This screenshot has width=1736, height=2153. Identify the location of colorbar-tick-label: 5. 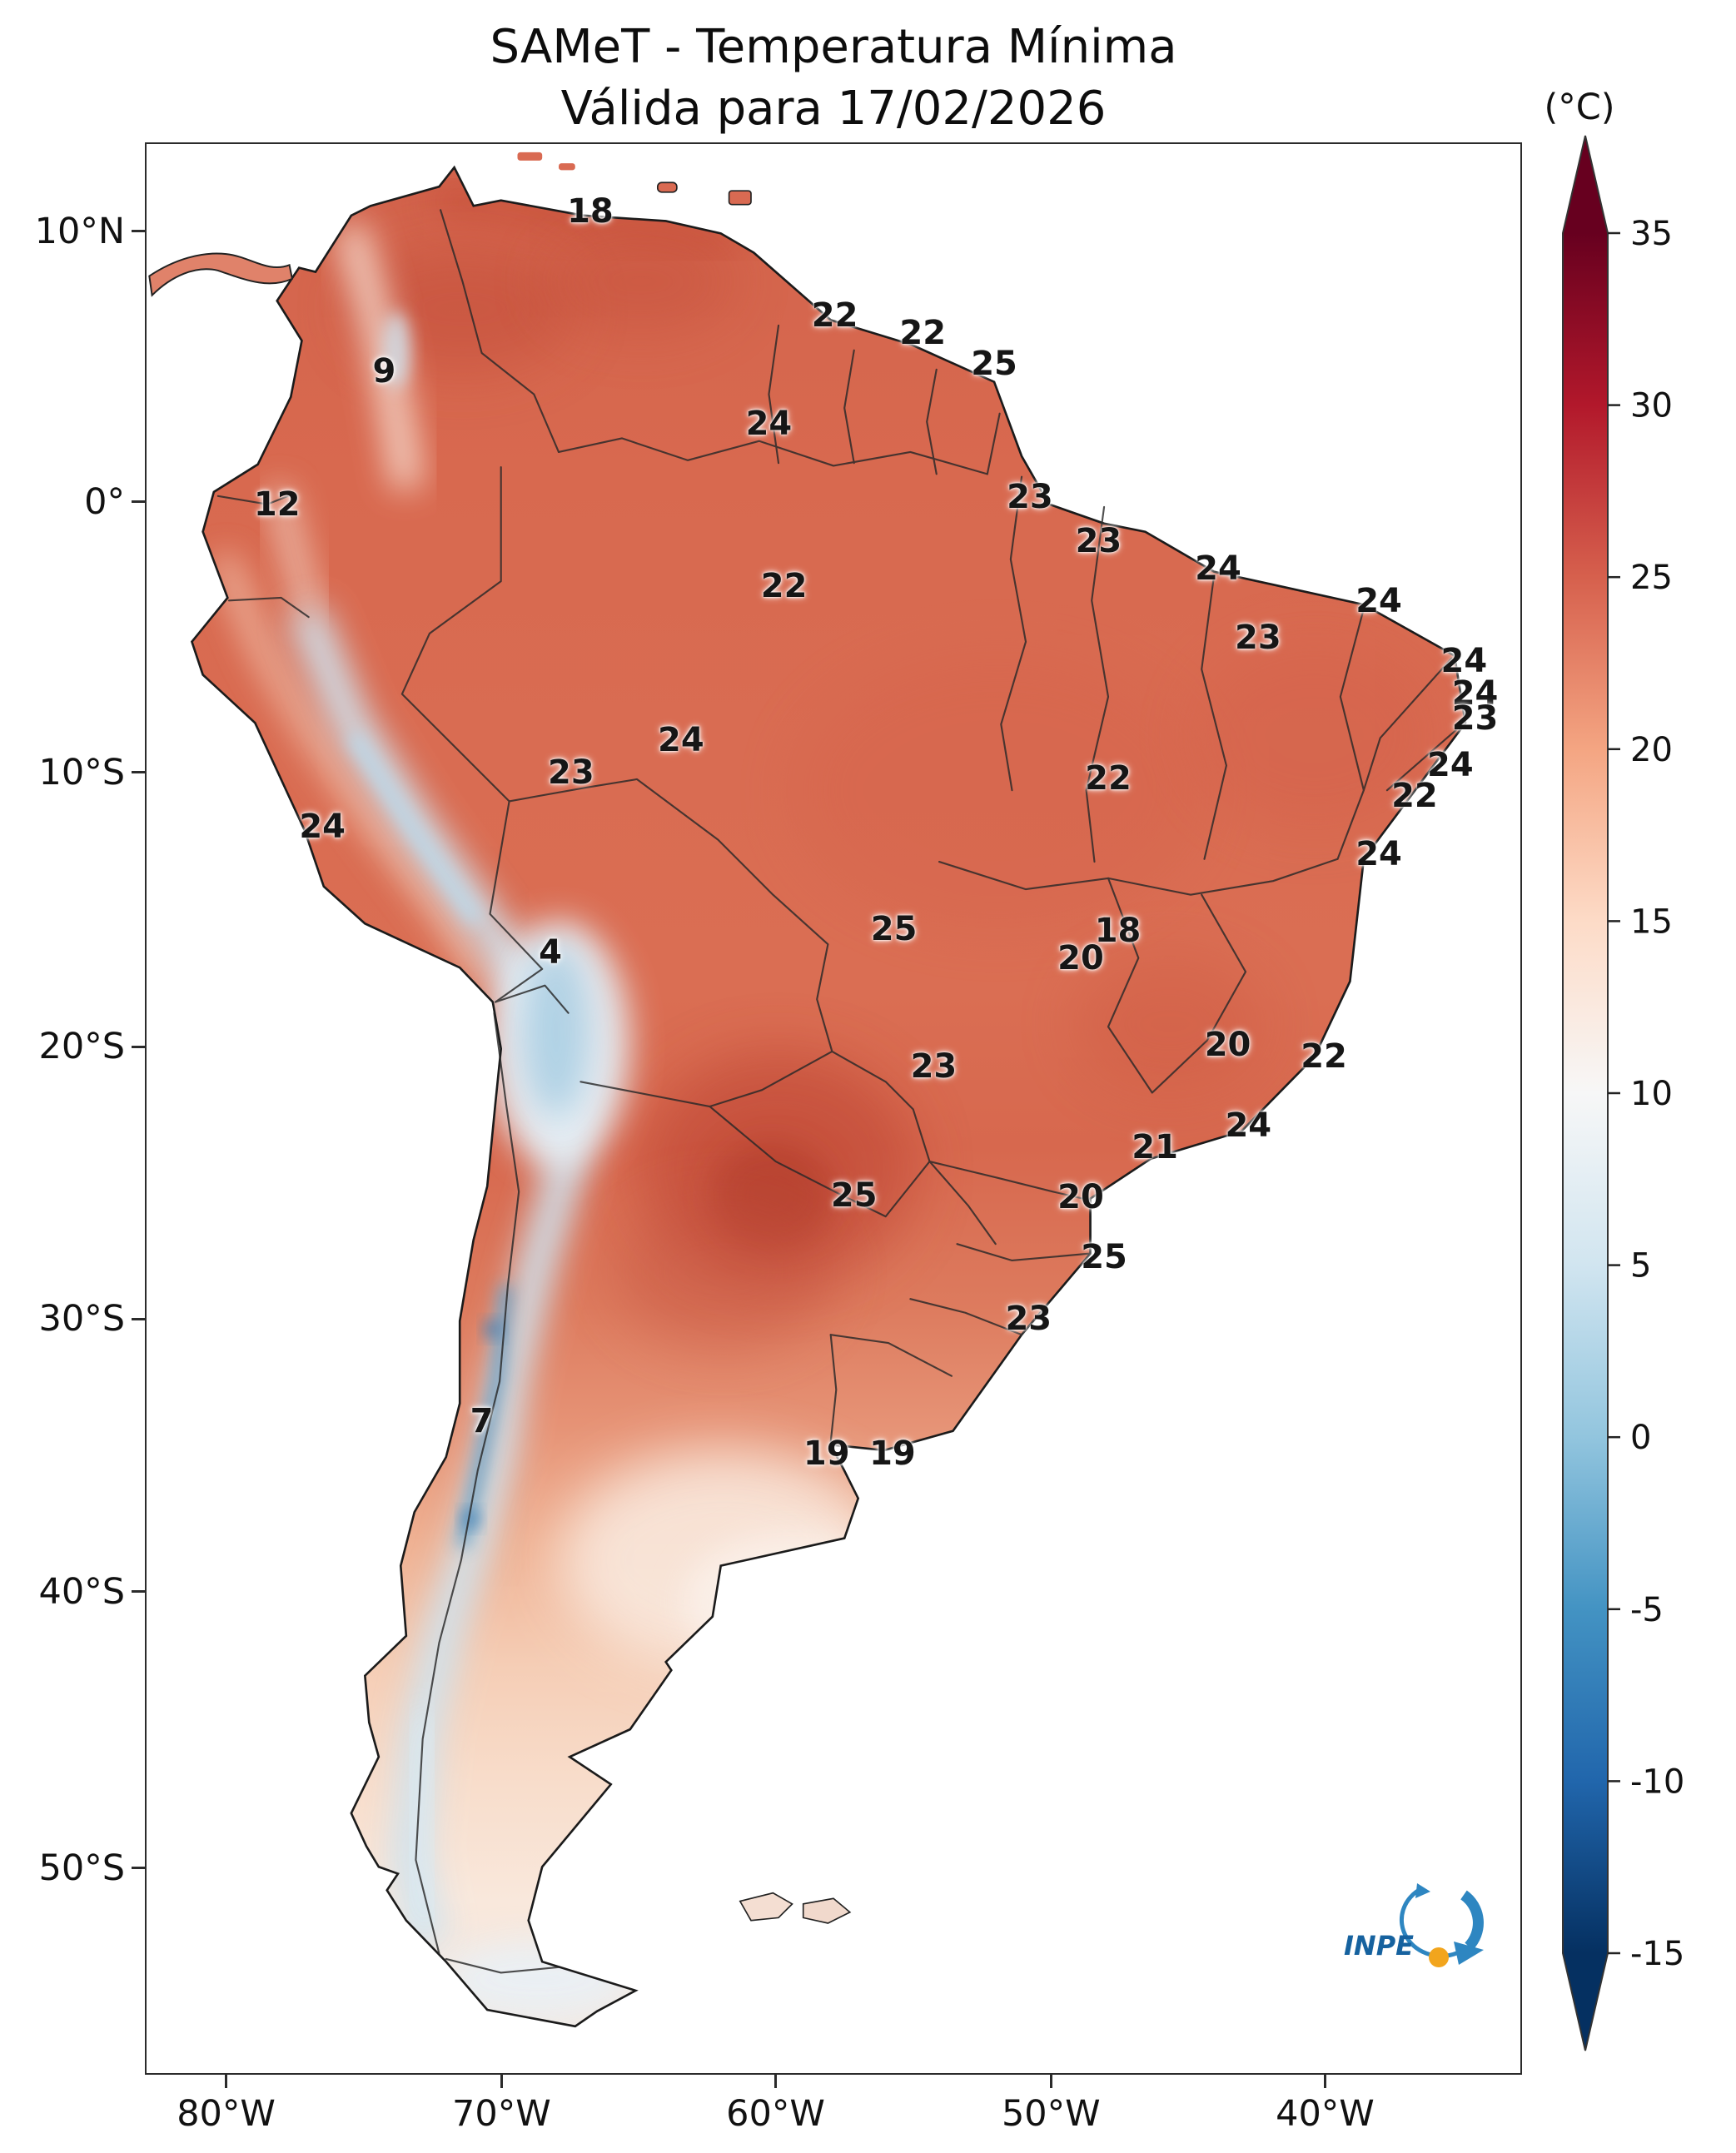
(1640, 1266).